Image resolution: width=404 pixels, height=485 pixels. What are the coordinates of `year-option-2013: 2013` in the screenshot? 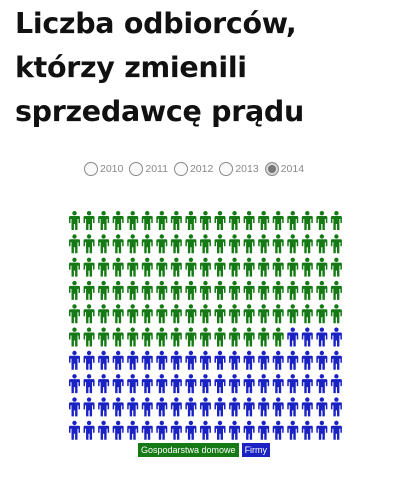 It's located at (239, 169).